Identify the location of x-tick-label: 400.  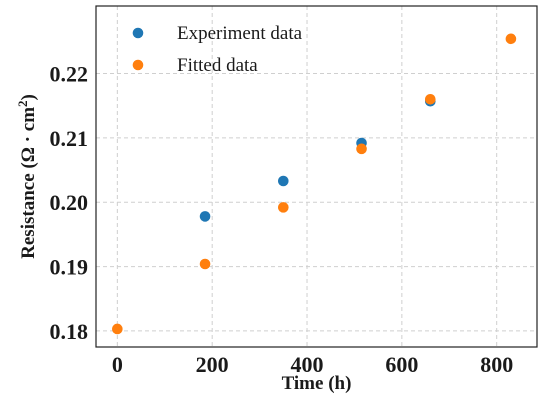
(307, 364).